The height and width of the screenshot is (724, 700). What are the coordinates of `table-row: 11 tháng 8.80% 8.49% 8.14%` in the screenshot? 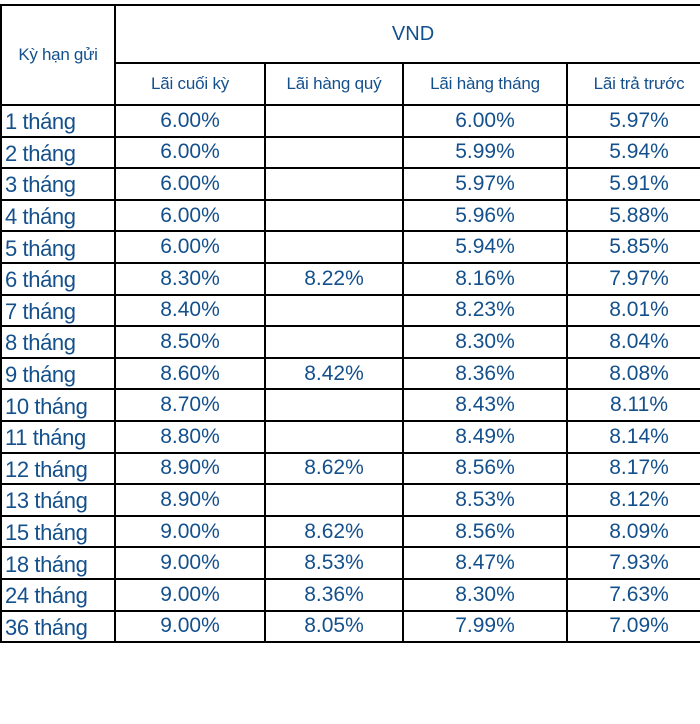 It's located at (350, 436).